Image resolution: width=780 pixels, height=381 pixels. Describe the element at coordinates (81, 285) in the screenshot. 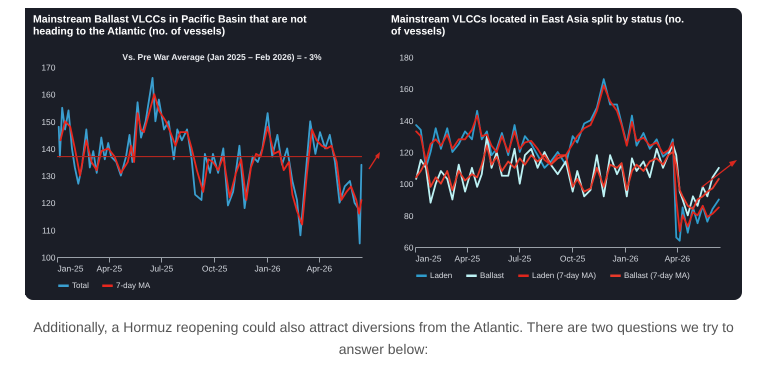

I see `legend-label: Total` at that location.